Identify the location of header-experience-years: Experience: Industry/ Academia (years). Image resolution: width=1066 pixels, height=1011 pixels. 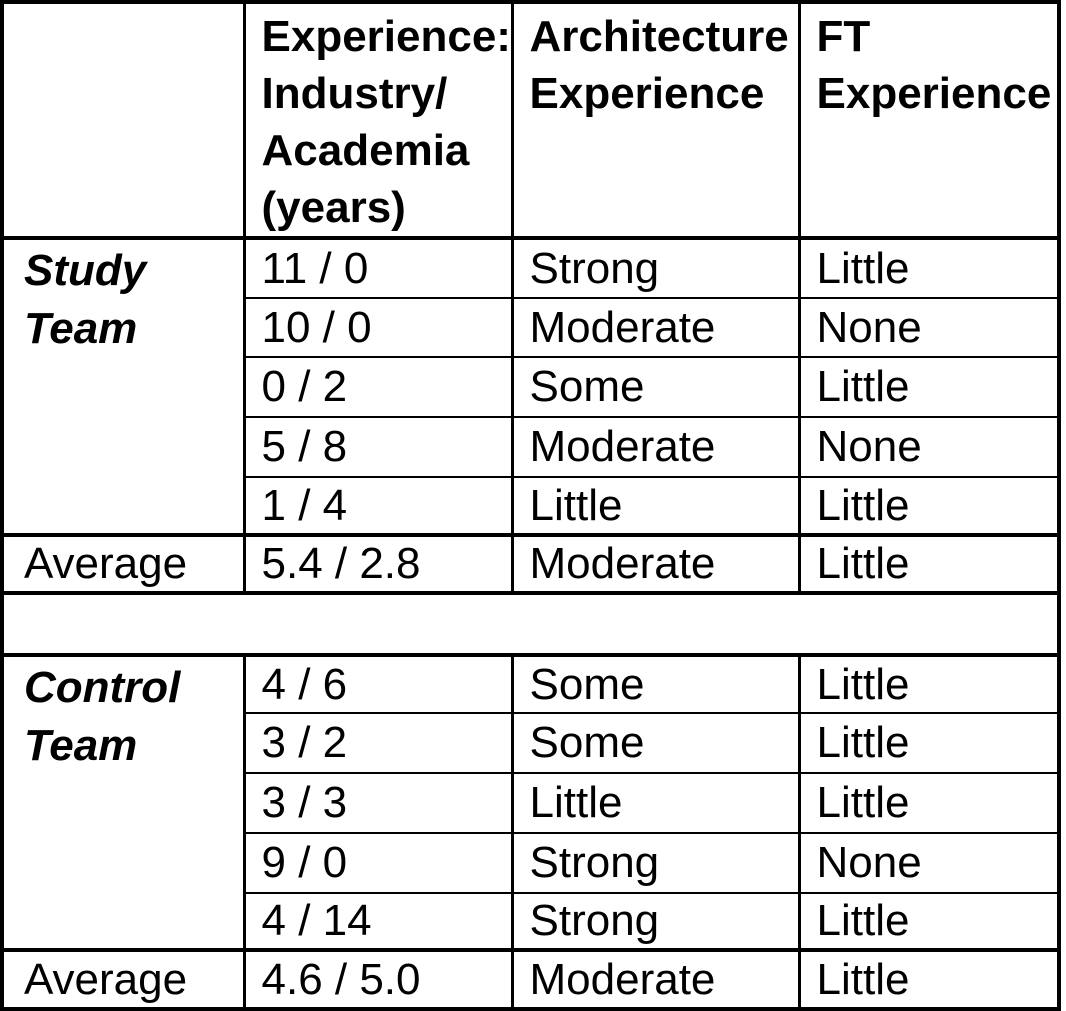
(378, 120).